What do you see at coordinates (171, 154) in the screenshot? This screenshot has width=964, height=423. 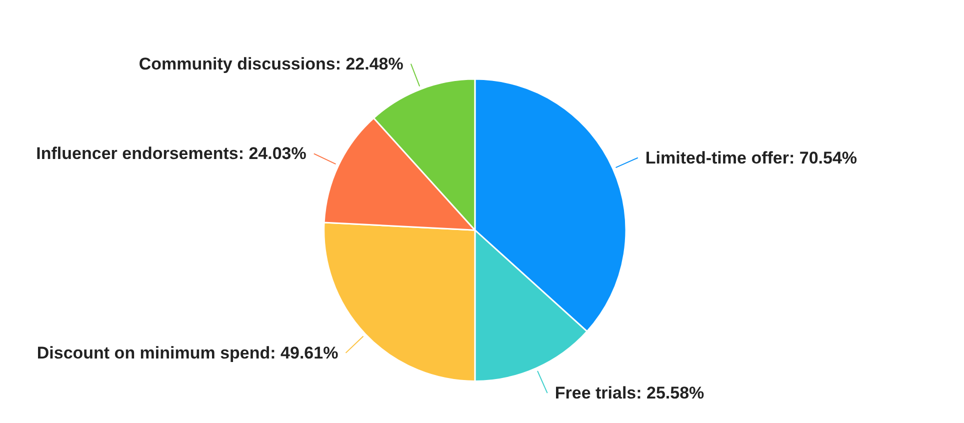 I see `slice-label: Influencer endorsements: 24.03%` at bounding box center [171, 154].